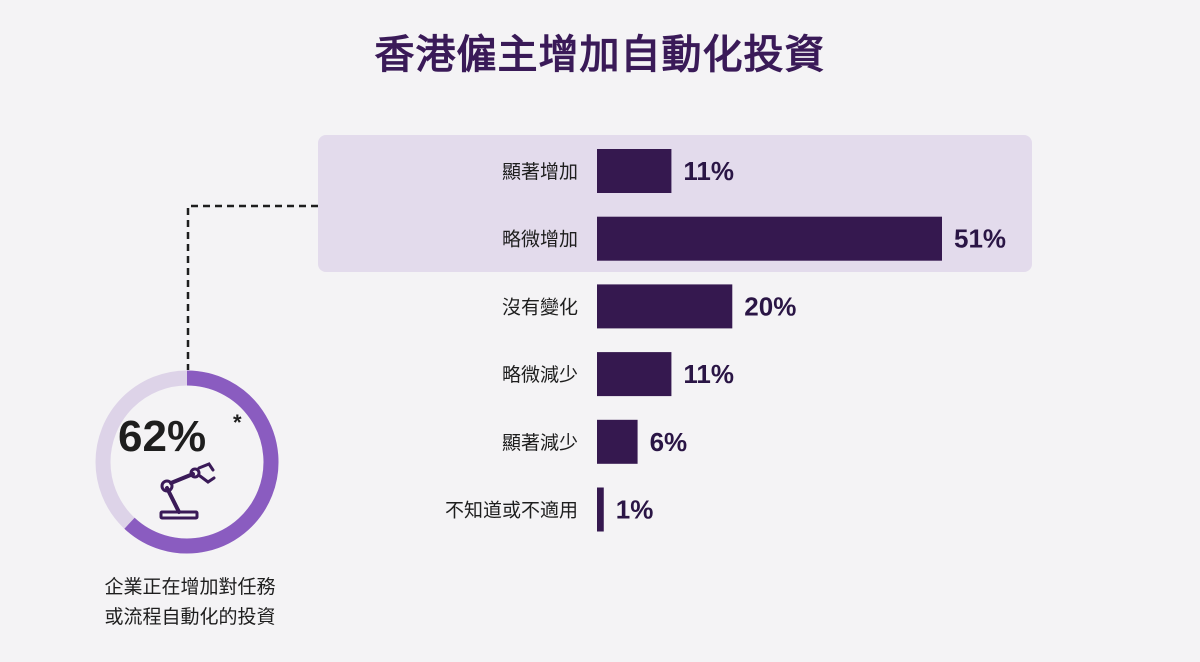 This screenshot has width=1200, height=662. I want to click on category-label: 略微減少, so click(540, 375).